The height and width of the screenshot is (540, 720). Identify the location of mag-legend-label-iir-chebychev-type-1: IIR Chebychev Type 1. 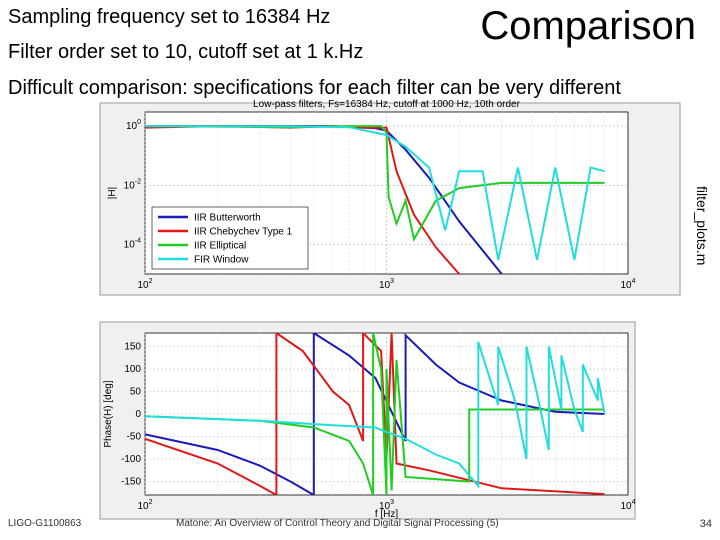
(243, 232).